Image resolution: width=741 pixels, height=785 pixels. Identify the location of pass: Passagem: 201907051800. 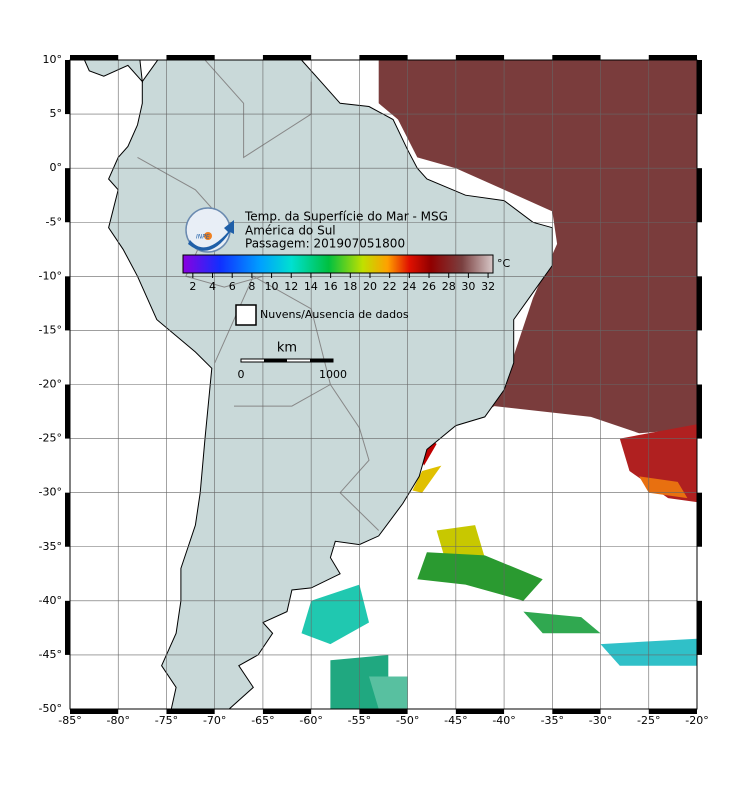
(325, 244).